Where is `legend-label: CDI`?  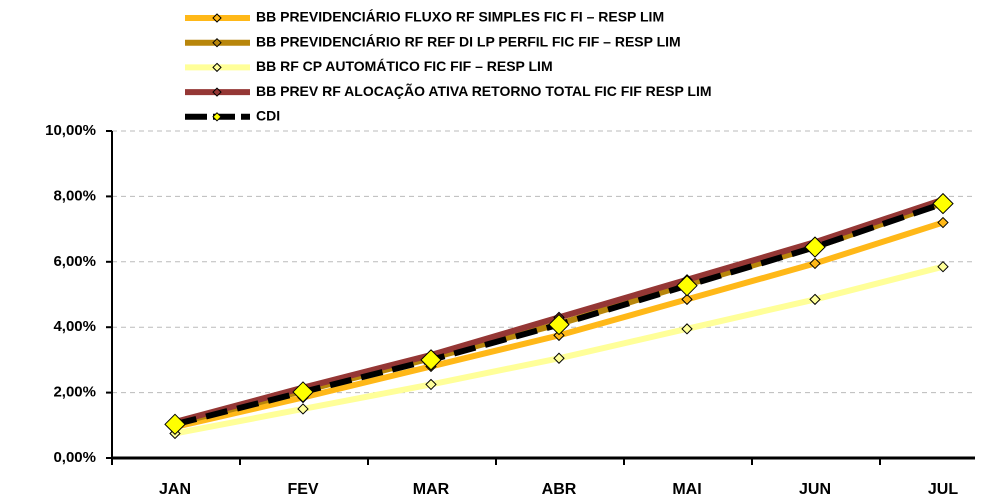
legend-label: CDI is located at coordinates (268, 116).